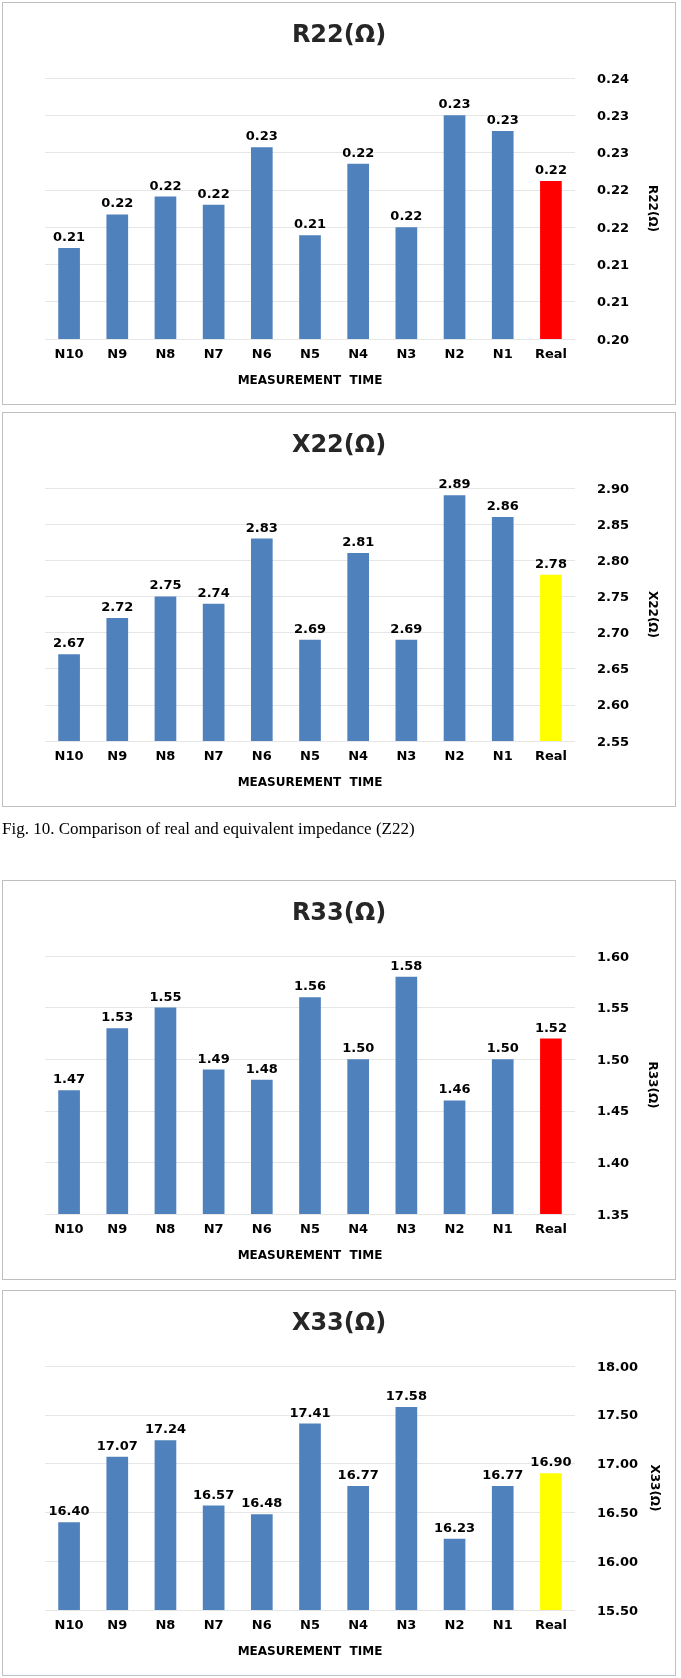 The image size is (681, 1678). What do you see at coordinates (613, 524) in the screenshot?
I see `y-tick-label: 2.85` at bounding box center [613, 524].